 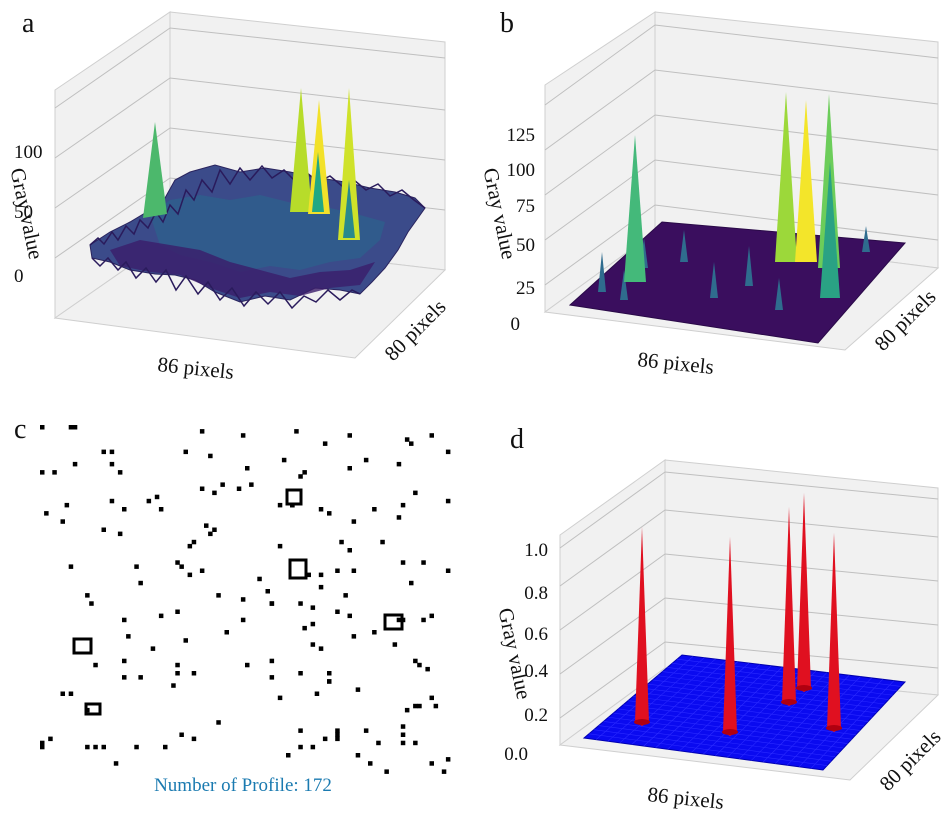 What do you see at coordinates (525, 288) in the screenshot?
I see `panel-b-ztick: 25` at bounding box center [525, 288].